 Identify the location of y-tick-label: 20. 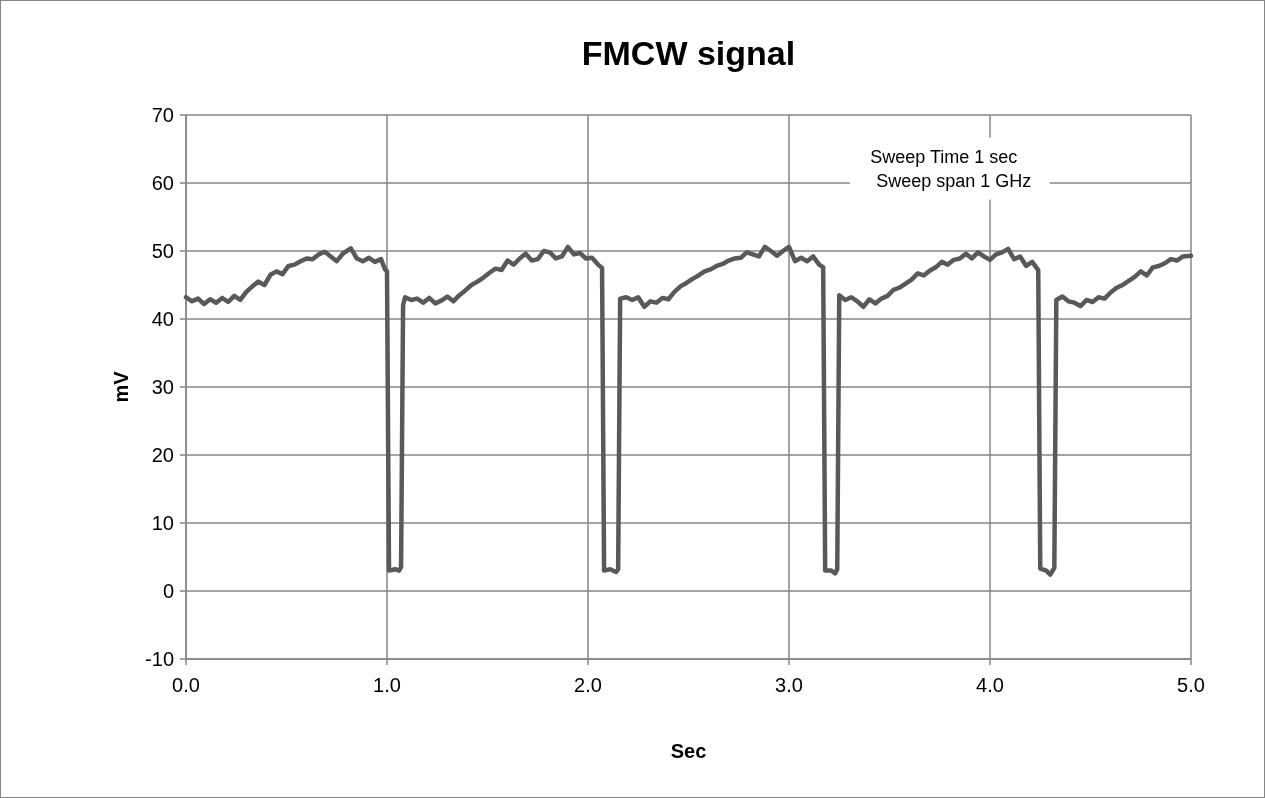
(162, 455).